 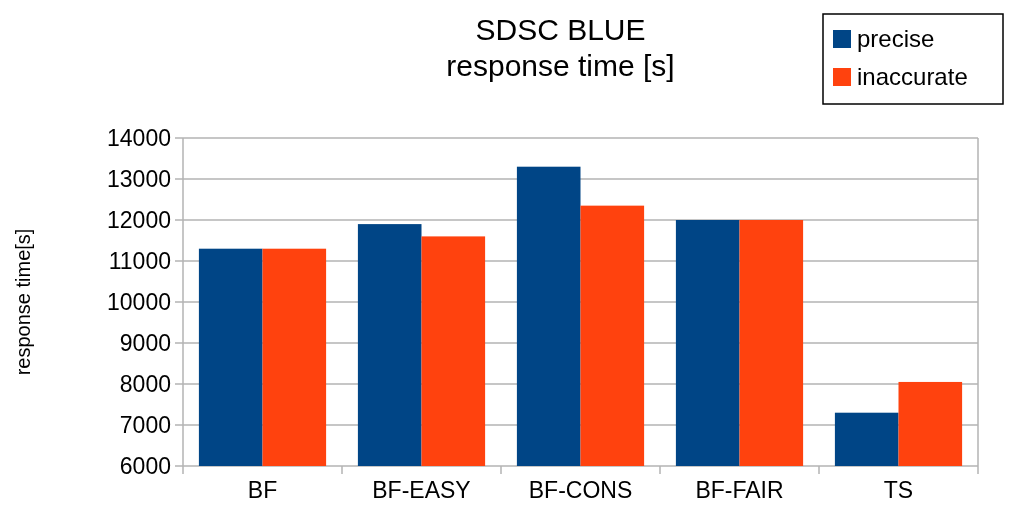 What do you see at coordinates (139, 302) in the screenshot?
I see `y-tick-label: 10000` at bounding box center [139, 302].